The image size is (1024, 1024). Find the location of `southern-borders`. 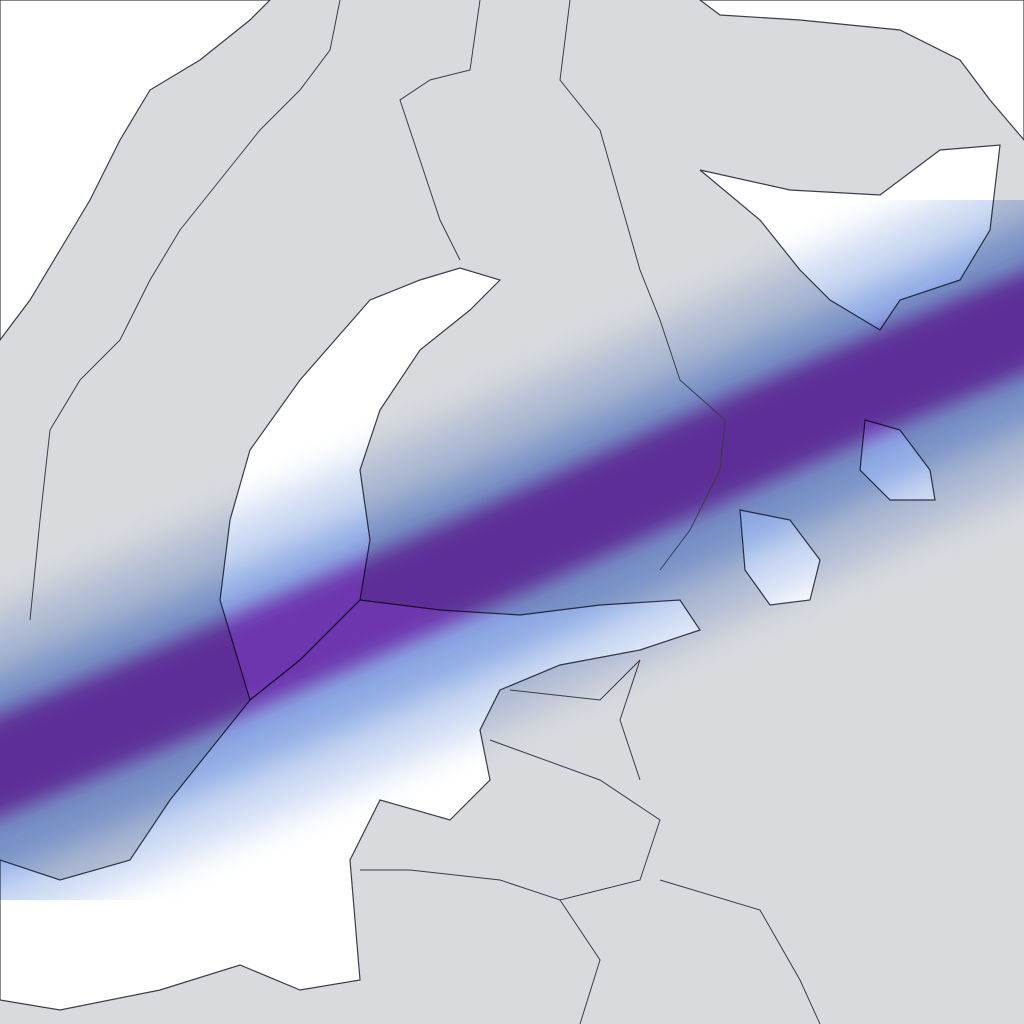

southern-borders is located at coordinates (690, 951).